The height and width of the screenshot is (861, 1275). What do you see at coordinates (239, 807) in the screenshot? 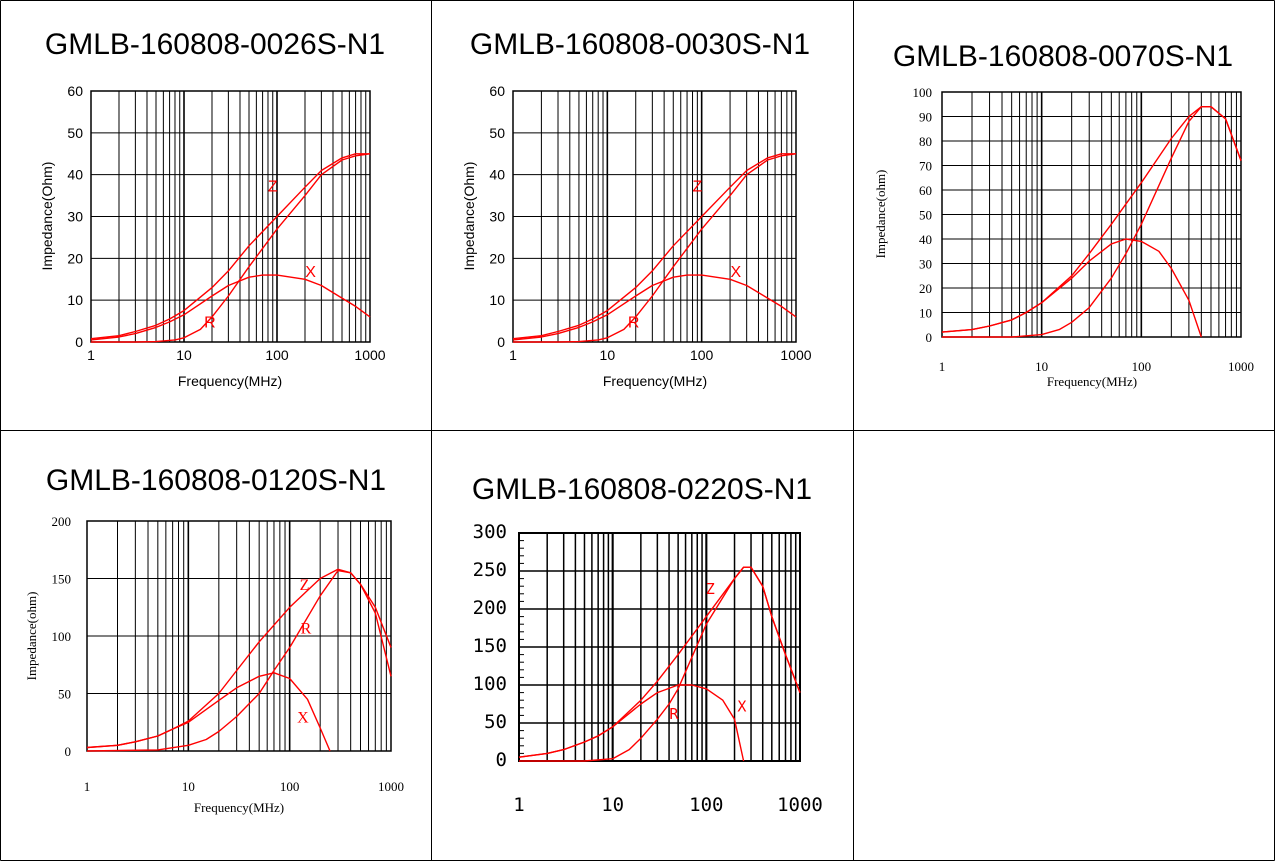
I see `x-axis-label-0120s: Frequency(MHz)` at bounding box center [239, 807].